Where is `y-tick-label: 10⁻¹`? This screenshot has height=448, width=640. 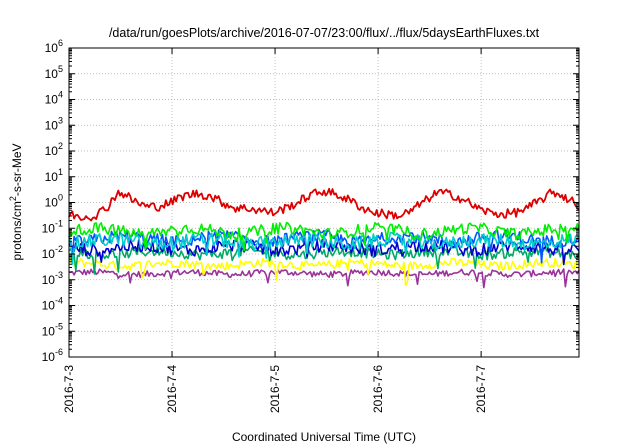 y-tick-label: 10⁻¹ is located at coordinates (52, 226).